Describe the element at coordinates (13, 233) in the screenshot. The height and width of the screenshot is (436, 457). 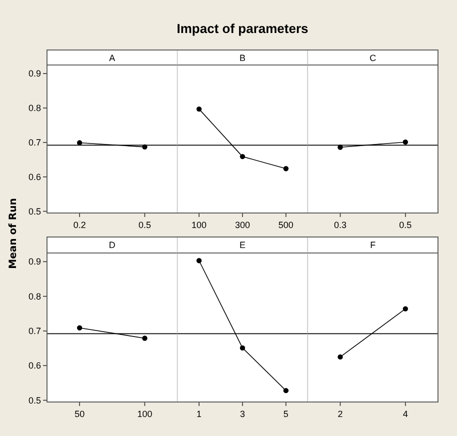
I see `y-axis-title: Mean of Run` at that location.